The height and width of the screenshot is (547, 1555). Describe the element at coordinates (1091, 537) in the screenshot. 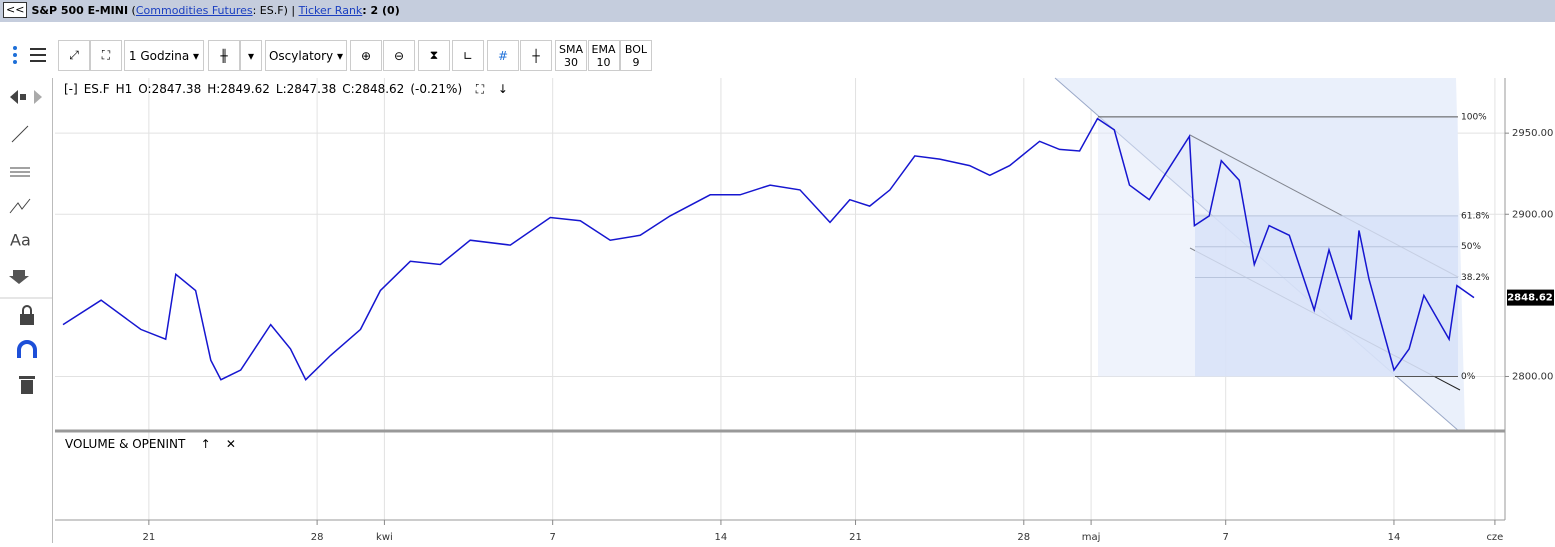

I see `x-tick-label: maj` at that location.